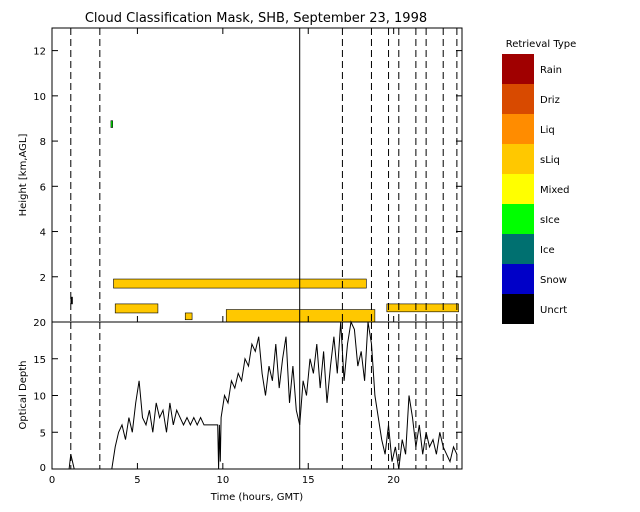  I want to click on height-tick-label-8: 8, so click(43, 142).